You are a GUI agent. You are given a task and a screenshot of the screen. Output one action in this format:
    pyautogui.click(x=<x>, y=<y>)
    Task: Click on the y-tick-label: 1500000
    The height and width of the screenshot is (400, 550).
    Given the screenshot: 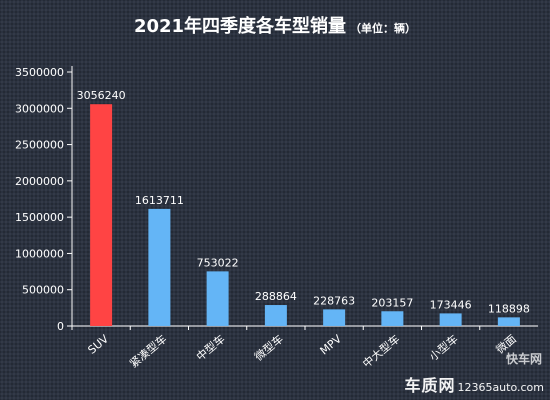 What is the action you would take?
    pyautogui.click(x=39, y=217)
    